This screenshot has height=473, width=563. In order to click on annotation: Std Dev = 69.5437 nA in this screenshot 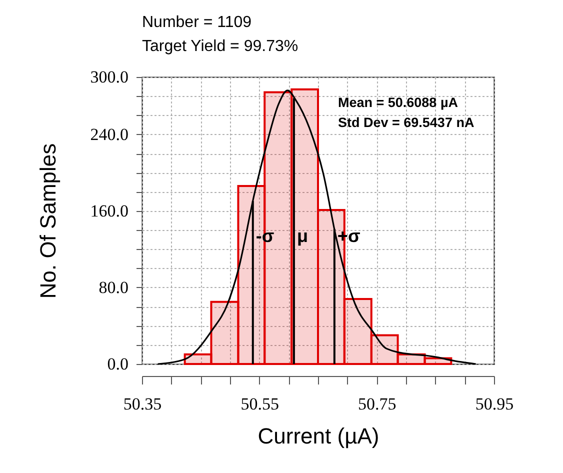, I will do `click(406, 122)`.